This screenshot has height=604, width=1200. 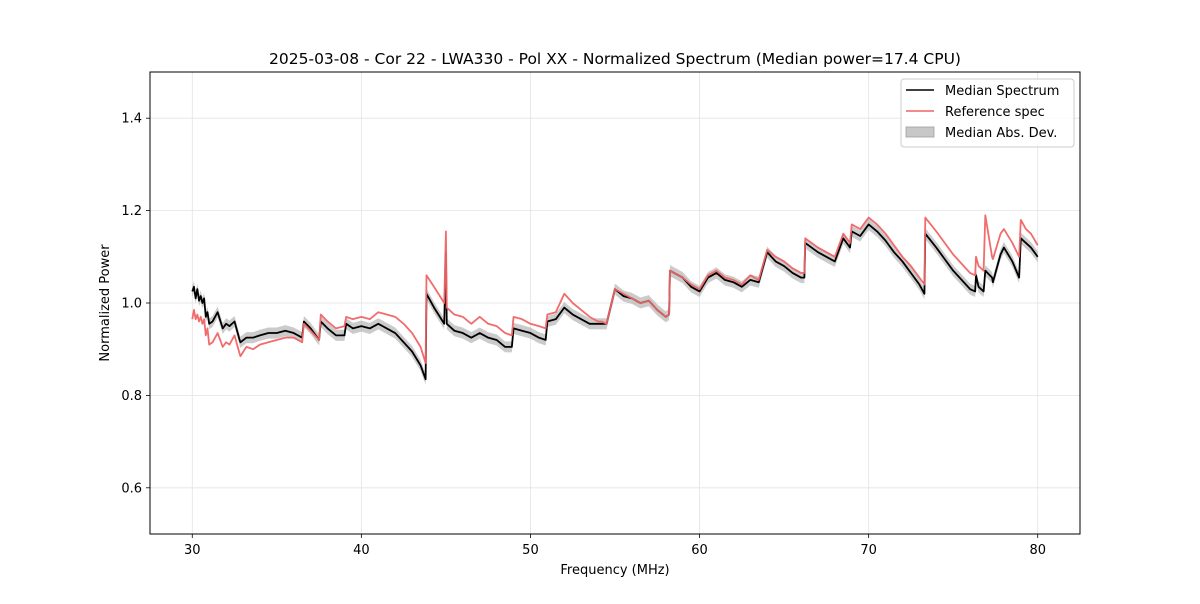 I want to click on y-tick-label: 1.4, so click(x=131, y=119).